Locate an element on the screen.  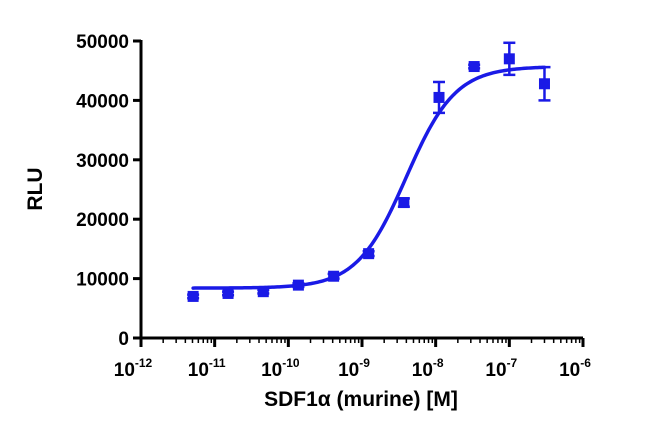
x-tick-label: 10⁻¹¹ is located at coordinates (207, 368).